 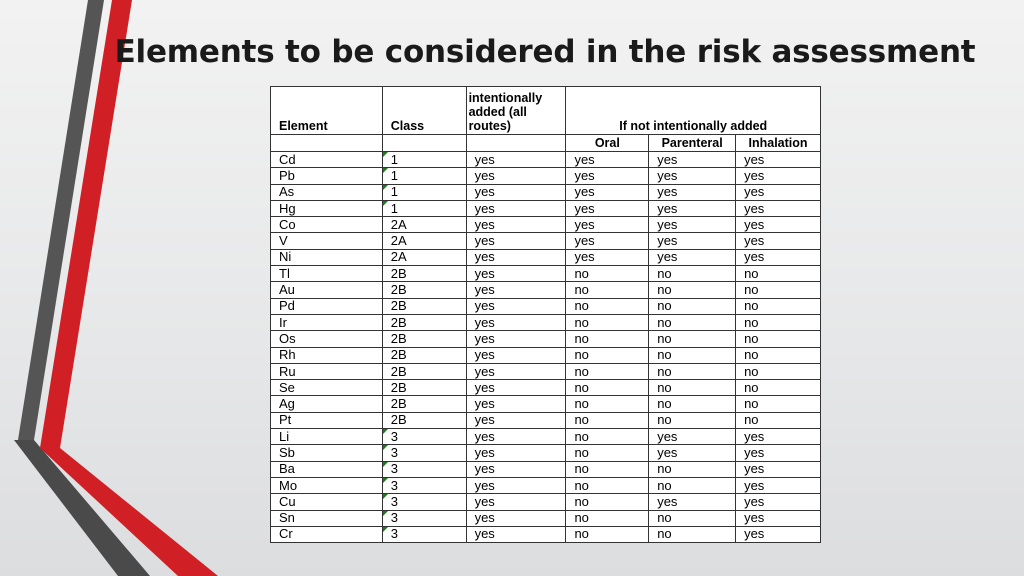 I want to click on table-row: Se 2B yes no no no, so click(x=545, y=388).